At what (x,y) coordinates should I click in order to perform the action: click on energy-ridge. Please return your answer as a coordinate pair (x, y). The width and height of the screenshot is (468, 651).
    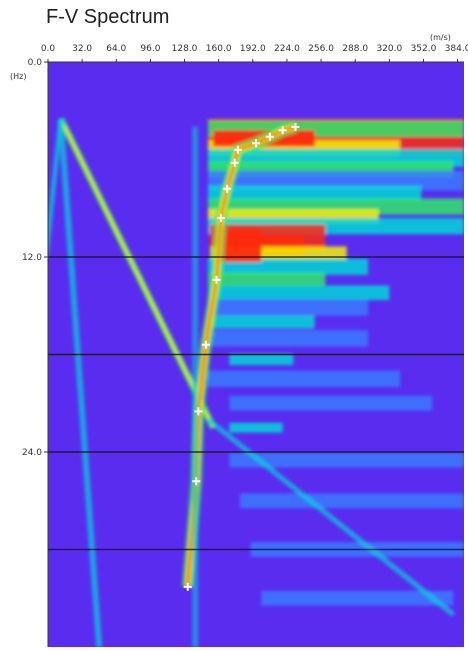
    Looking at the image, I should click on (80, 382).